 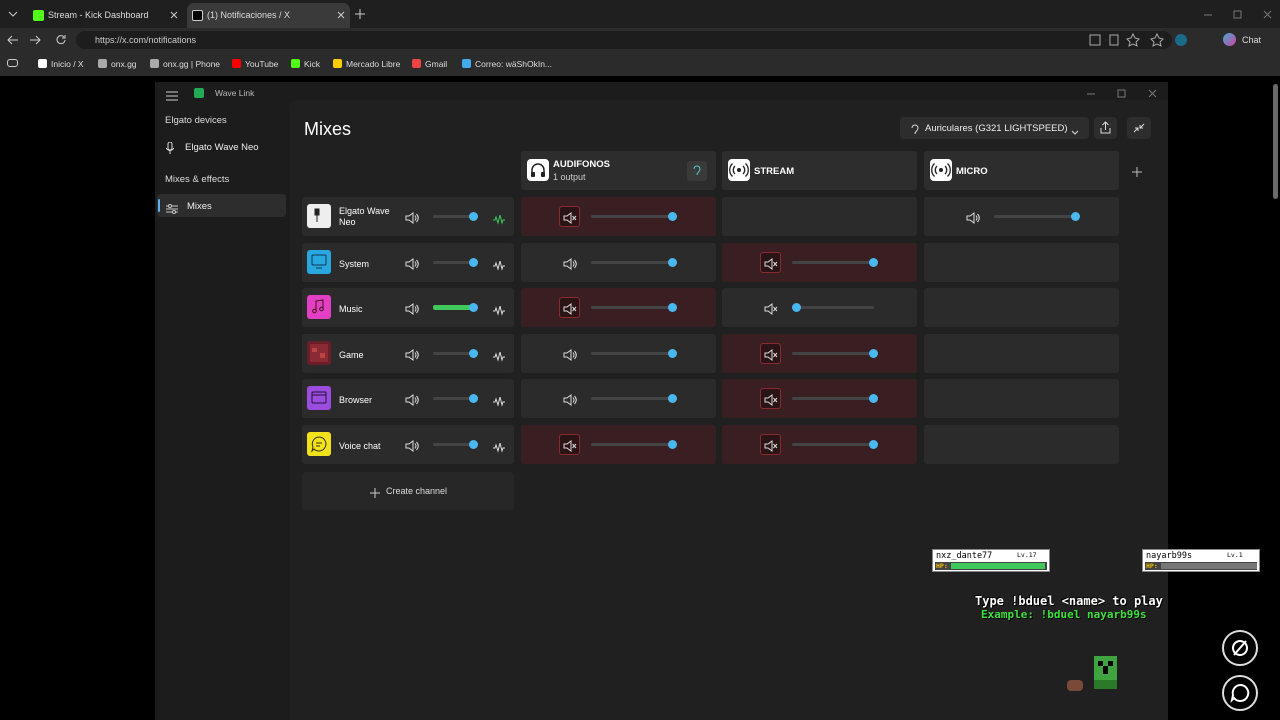 I want to click on add-mix-button, so click(x=1137, y=174).